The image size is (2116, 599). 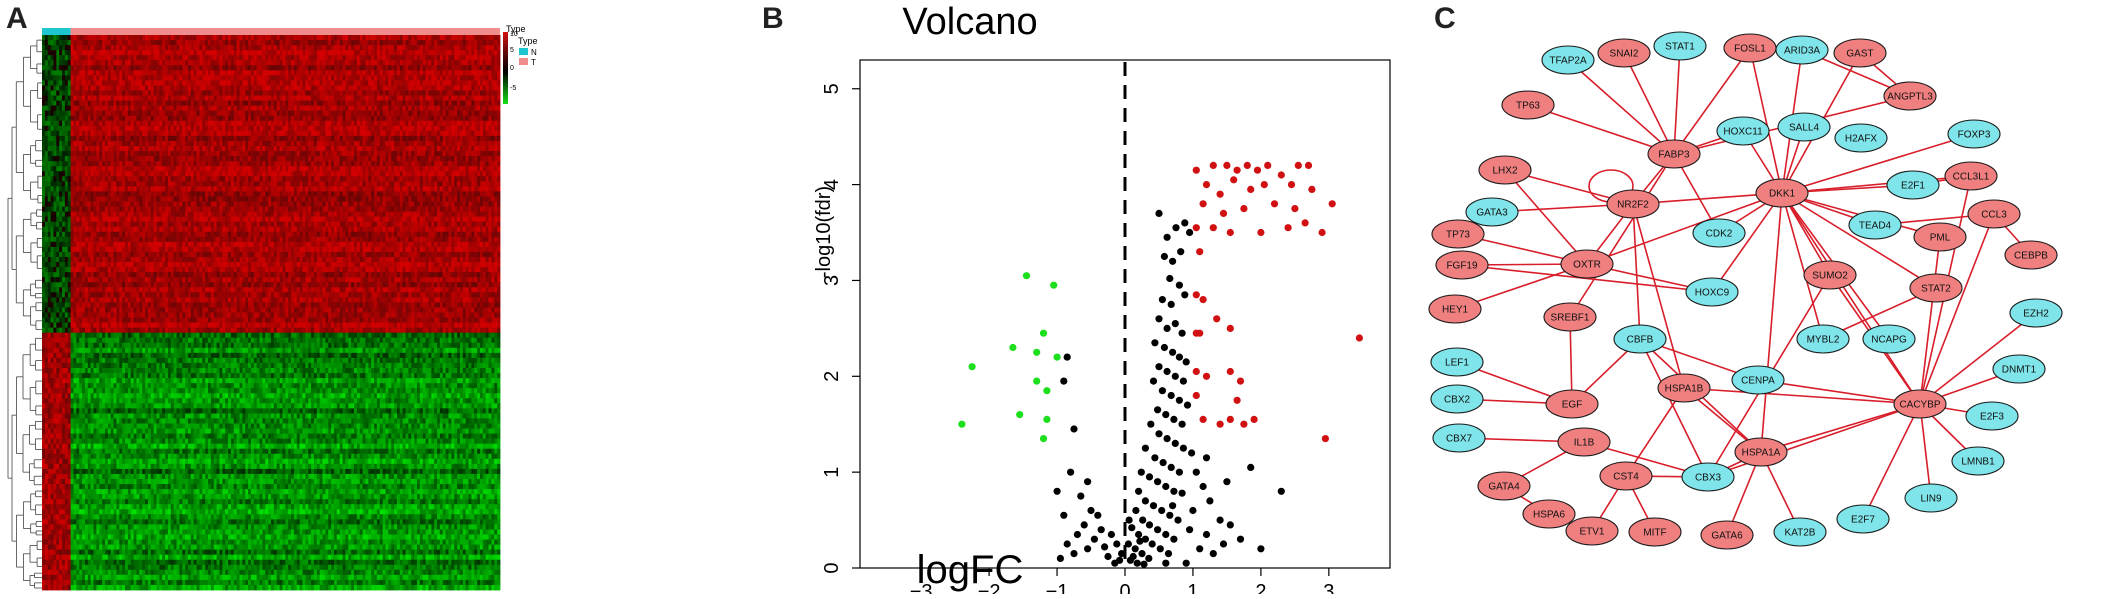 What do you see at coordinates (1823, 340) in the screenshot?
I see `node-label-mybl2: MYBL2` at bounding box center [1823, 340].